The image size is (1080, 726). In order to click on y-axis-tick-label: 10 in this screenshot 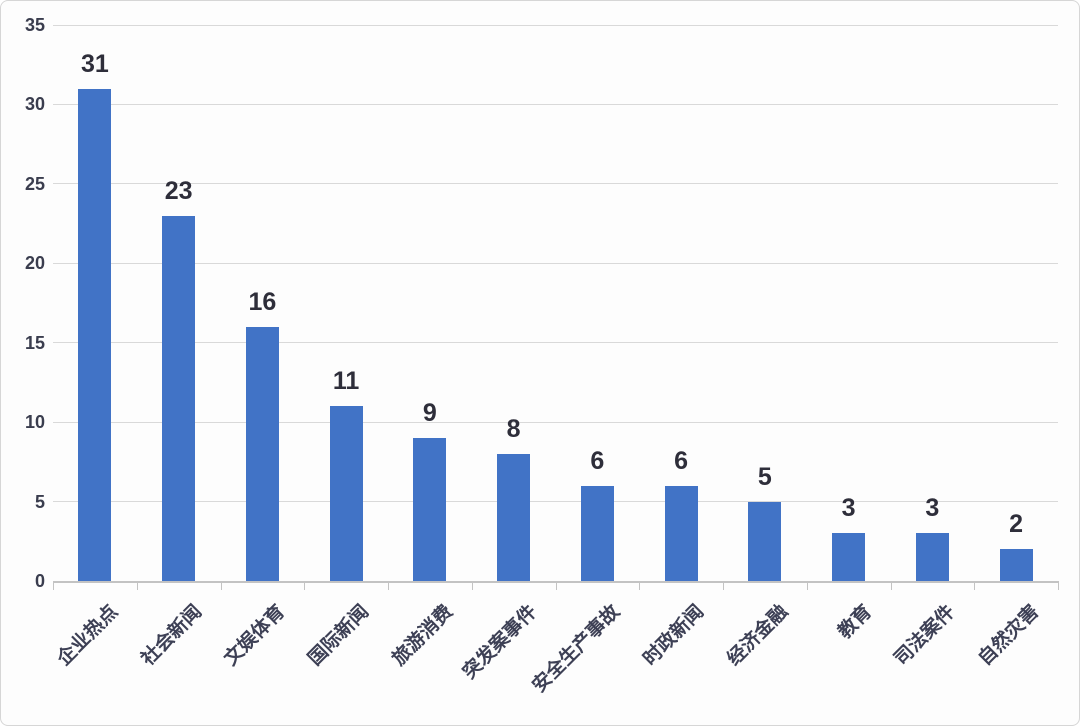, I will do `click(34, 422)`.